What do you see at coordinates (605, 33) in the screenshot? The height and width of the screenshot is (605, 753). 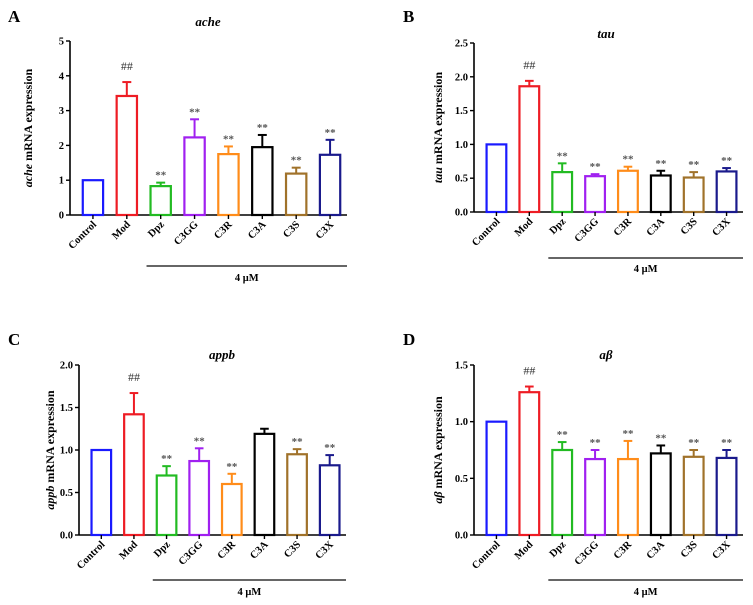 I see `chart-title-b: tau` at bounding box center [605, 33].